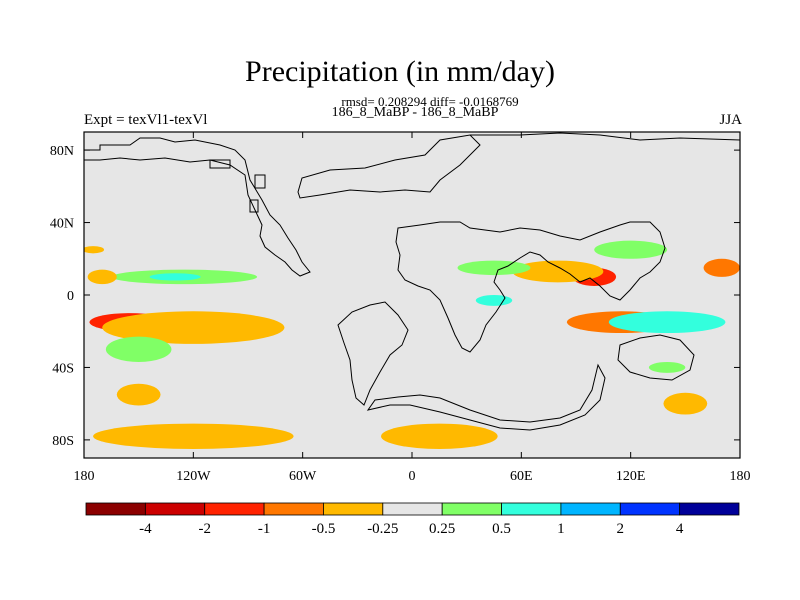 This screenshot has height=600, width=800. Describe the element at coordinates (62, 151) in the screenshot. I see `y-tick-label: 80N` at that location.